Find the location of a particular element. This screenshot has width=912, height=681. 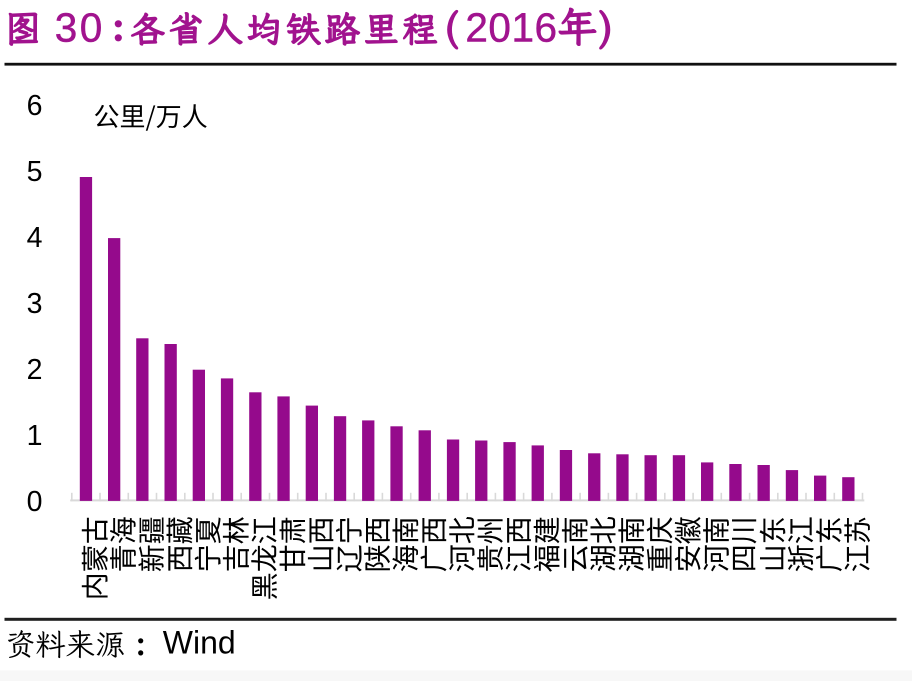

svg-text: 4 is located at coordinates (35, 238).